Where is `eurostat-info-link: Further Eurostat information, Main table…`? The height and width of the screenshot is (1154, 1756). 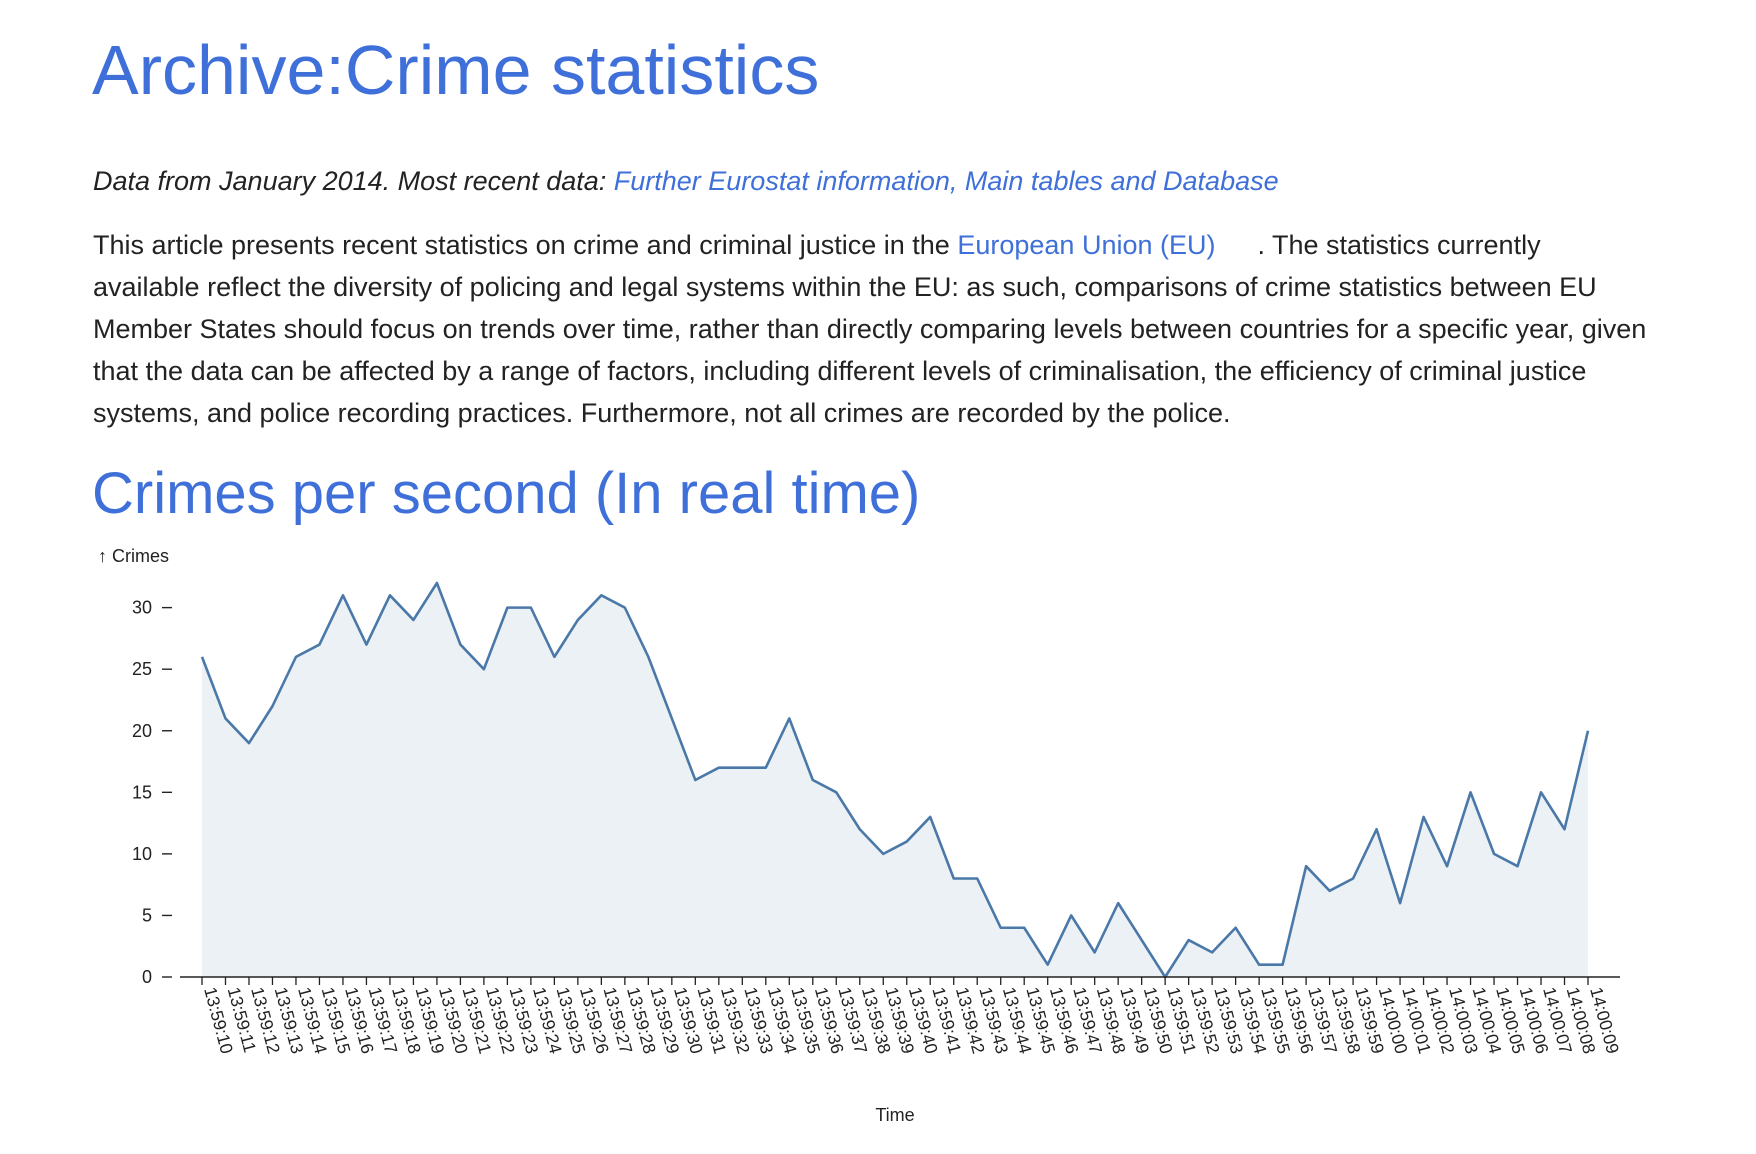 eurostat-info-link: Further Eurostat information, Main table… is located at coordinates (946, 181).